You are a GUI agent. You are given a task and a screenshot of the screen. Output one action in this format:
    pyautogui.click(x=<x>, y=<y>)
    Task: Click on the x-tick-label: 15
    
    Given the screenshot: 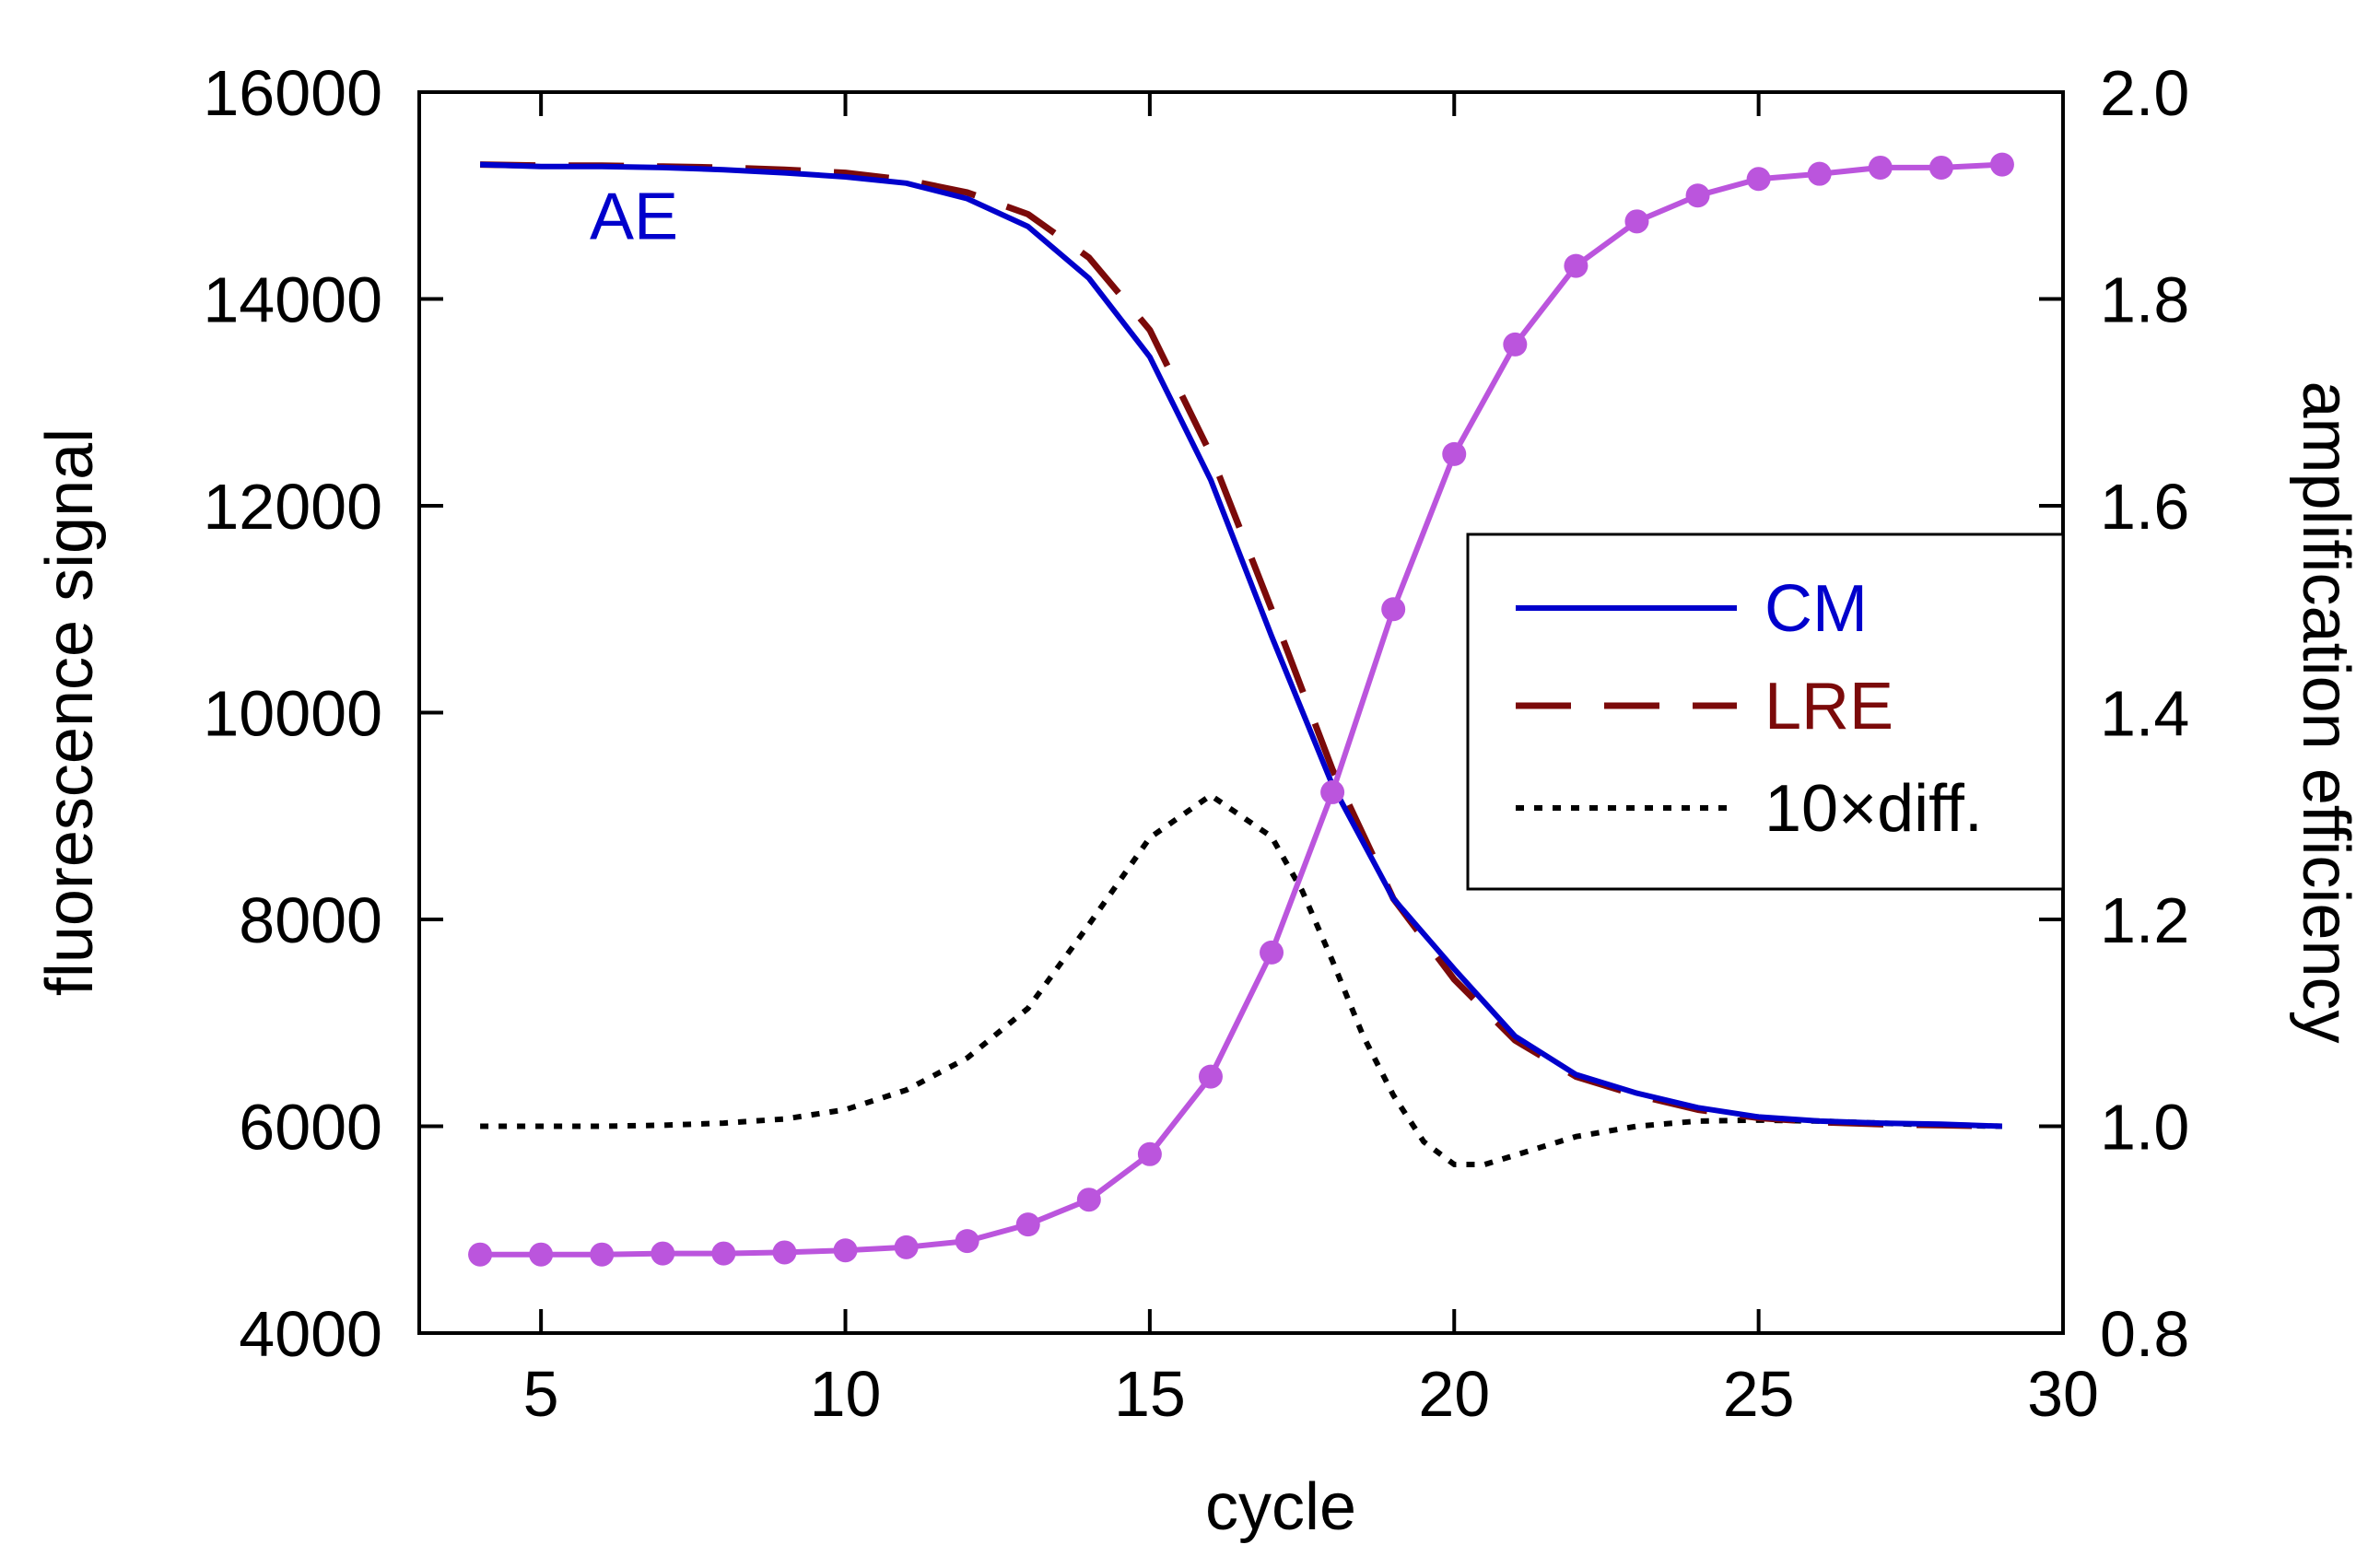 What is the action you would take?
    pyautogui.click(x=1150, y=1394)
    